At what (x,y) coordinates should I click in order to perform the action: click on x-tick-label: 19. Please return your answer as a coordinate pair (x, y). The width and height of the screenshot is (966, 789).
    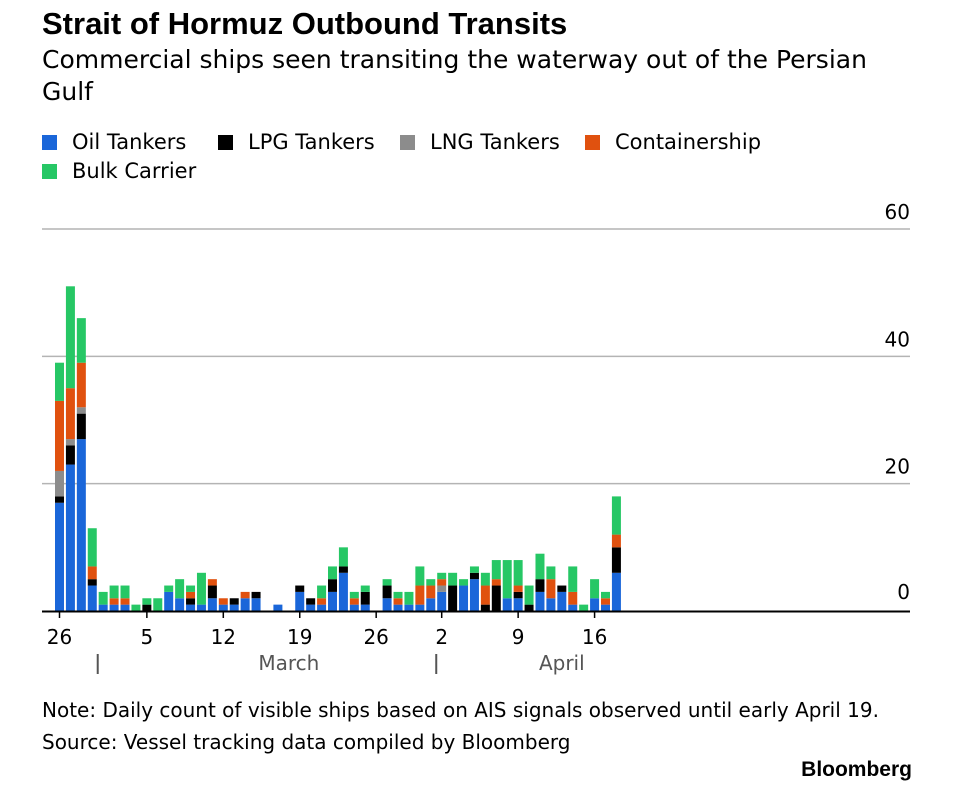
    Looking at the image, I should click on (299, 637).